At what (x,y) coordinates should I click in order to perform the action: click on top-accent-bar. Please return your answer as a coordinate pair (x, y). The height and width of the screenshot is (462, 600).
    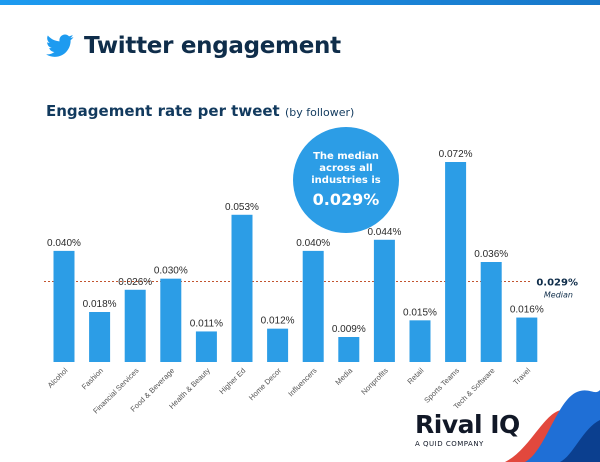
    Looking at the image, I should click on (300, 2).